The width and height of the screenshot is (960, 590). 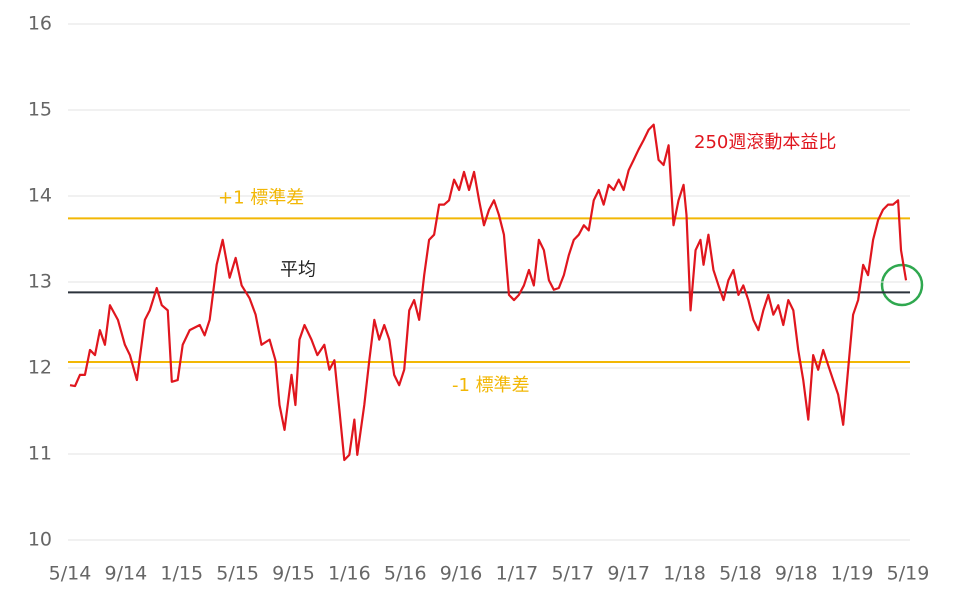 What do you see at coordinates (40, 110) in the screenshot?
I see `y-tick-label: 15` at bounding box center [40, 110].